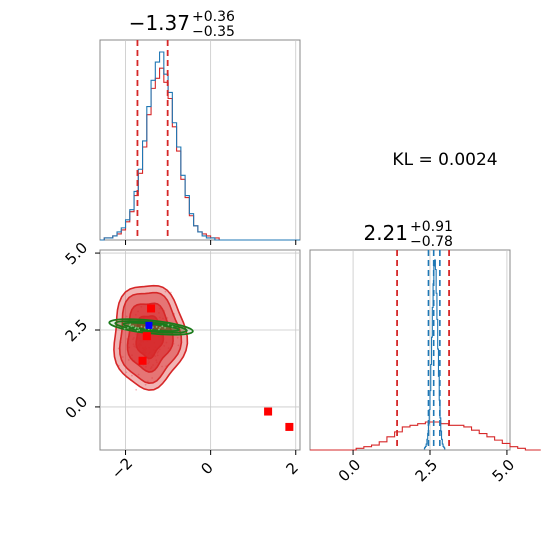 This screenshot has width=550, height=550. What do you see at coordinates (431, 242) in the screenshot?
I see `title-minus: −0.78` at bounding box center [431, 242].